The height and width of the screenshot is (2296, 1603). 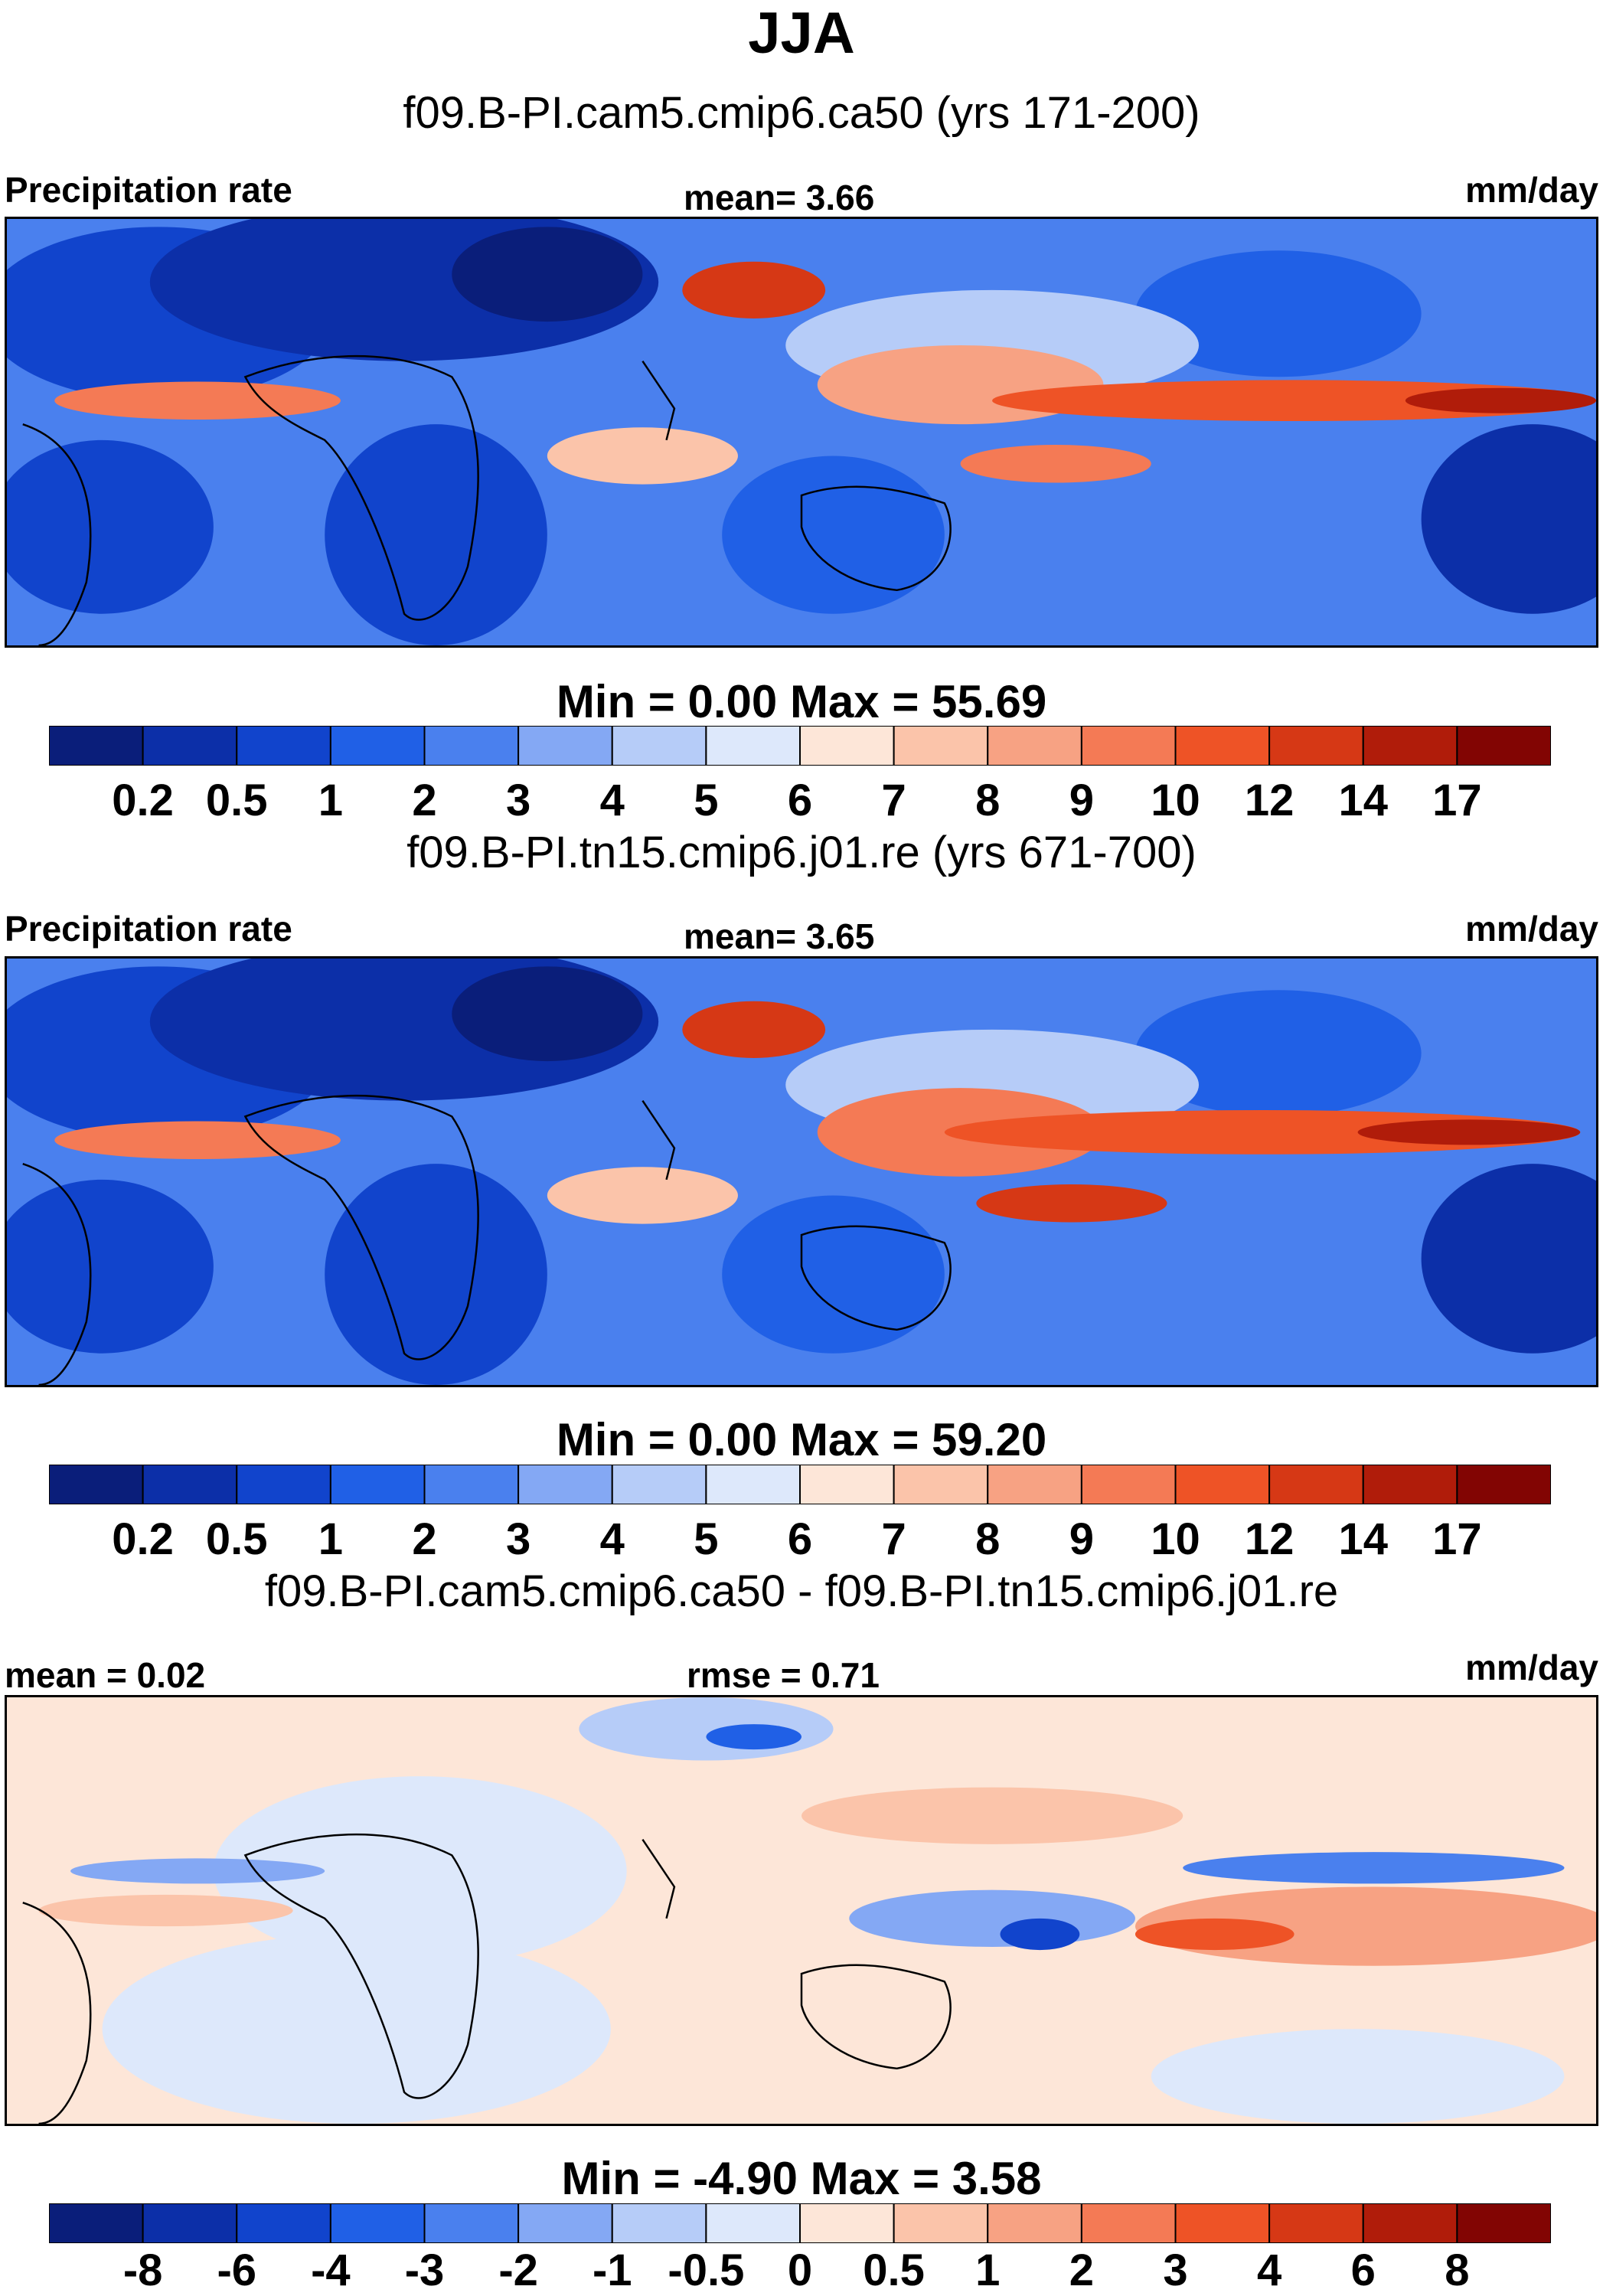 I want to click on panel-3-units-label: mm/day, so click(x=1531, y=1667).